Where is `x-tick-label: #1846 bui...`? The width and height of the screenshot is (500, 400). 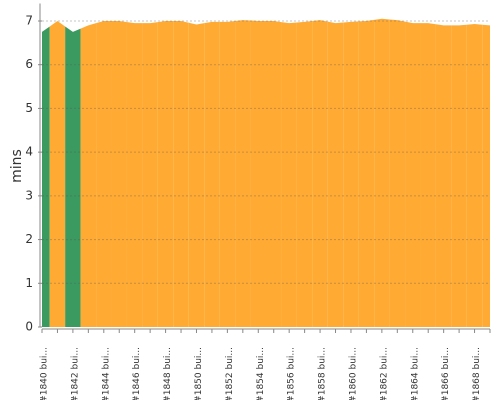
x-tick-label: #1846 bui... is located at coordinates (137, 373).